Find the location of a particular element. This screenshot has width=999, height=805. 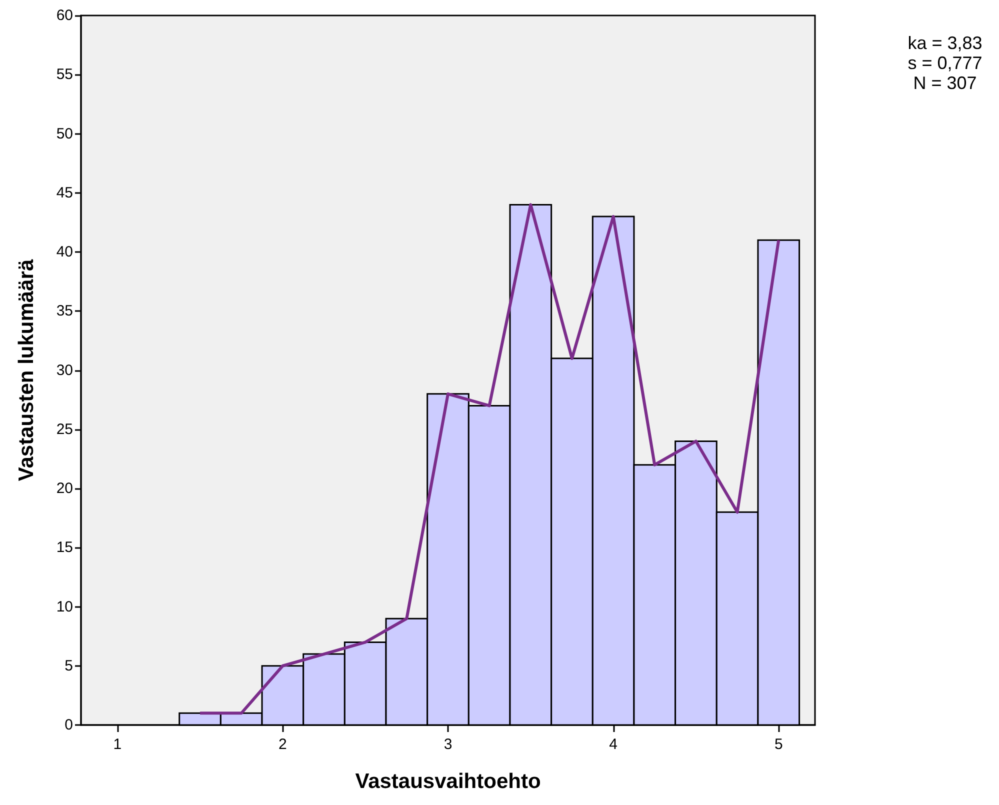

x-tick-label: 2 is located at coordinates (282, 744).